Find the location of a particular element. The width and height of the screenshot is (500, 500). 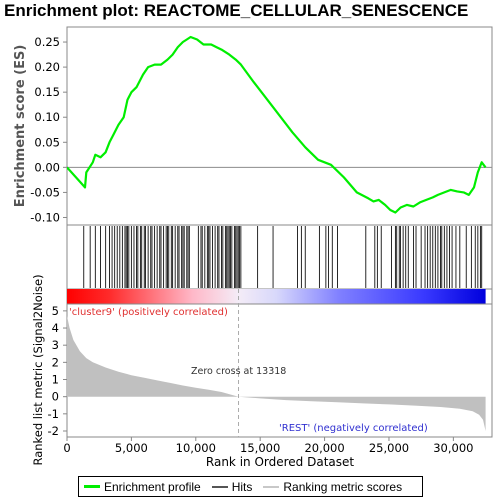

metric-y-tick-label: 0 is located at coordinates (55, 397).